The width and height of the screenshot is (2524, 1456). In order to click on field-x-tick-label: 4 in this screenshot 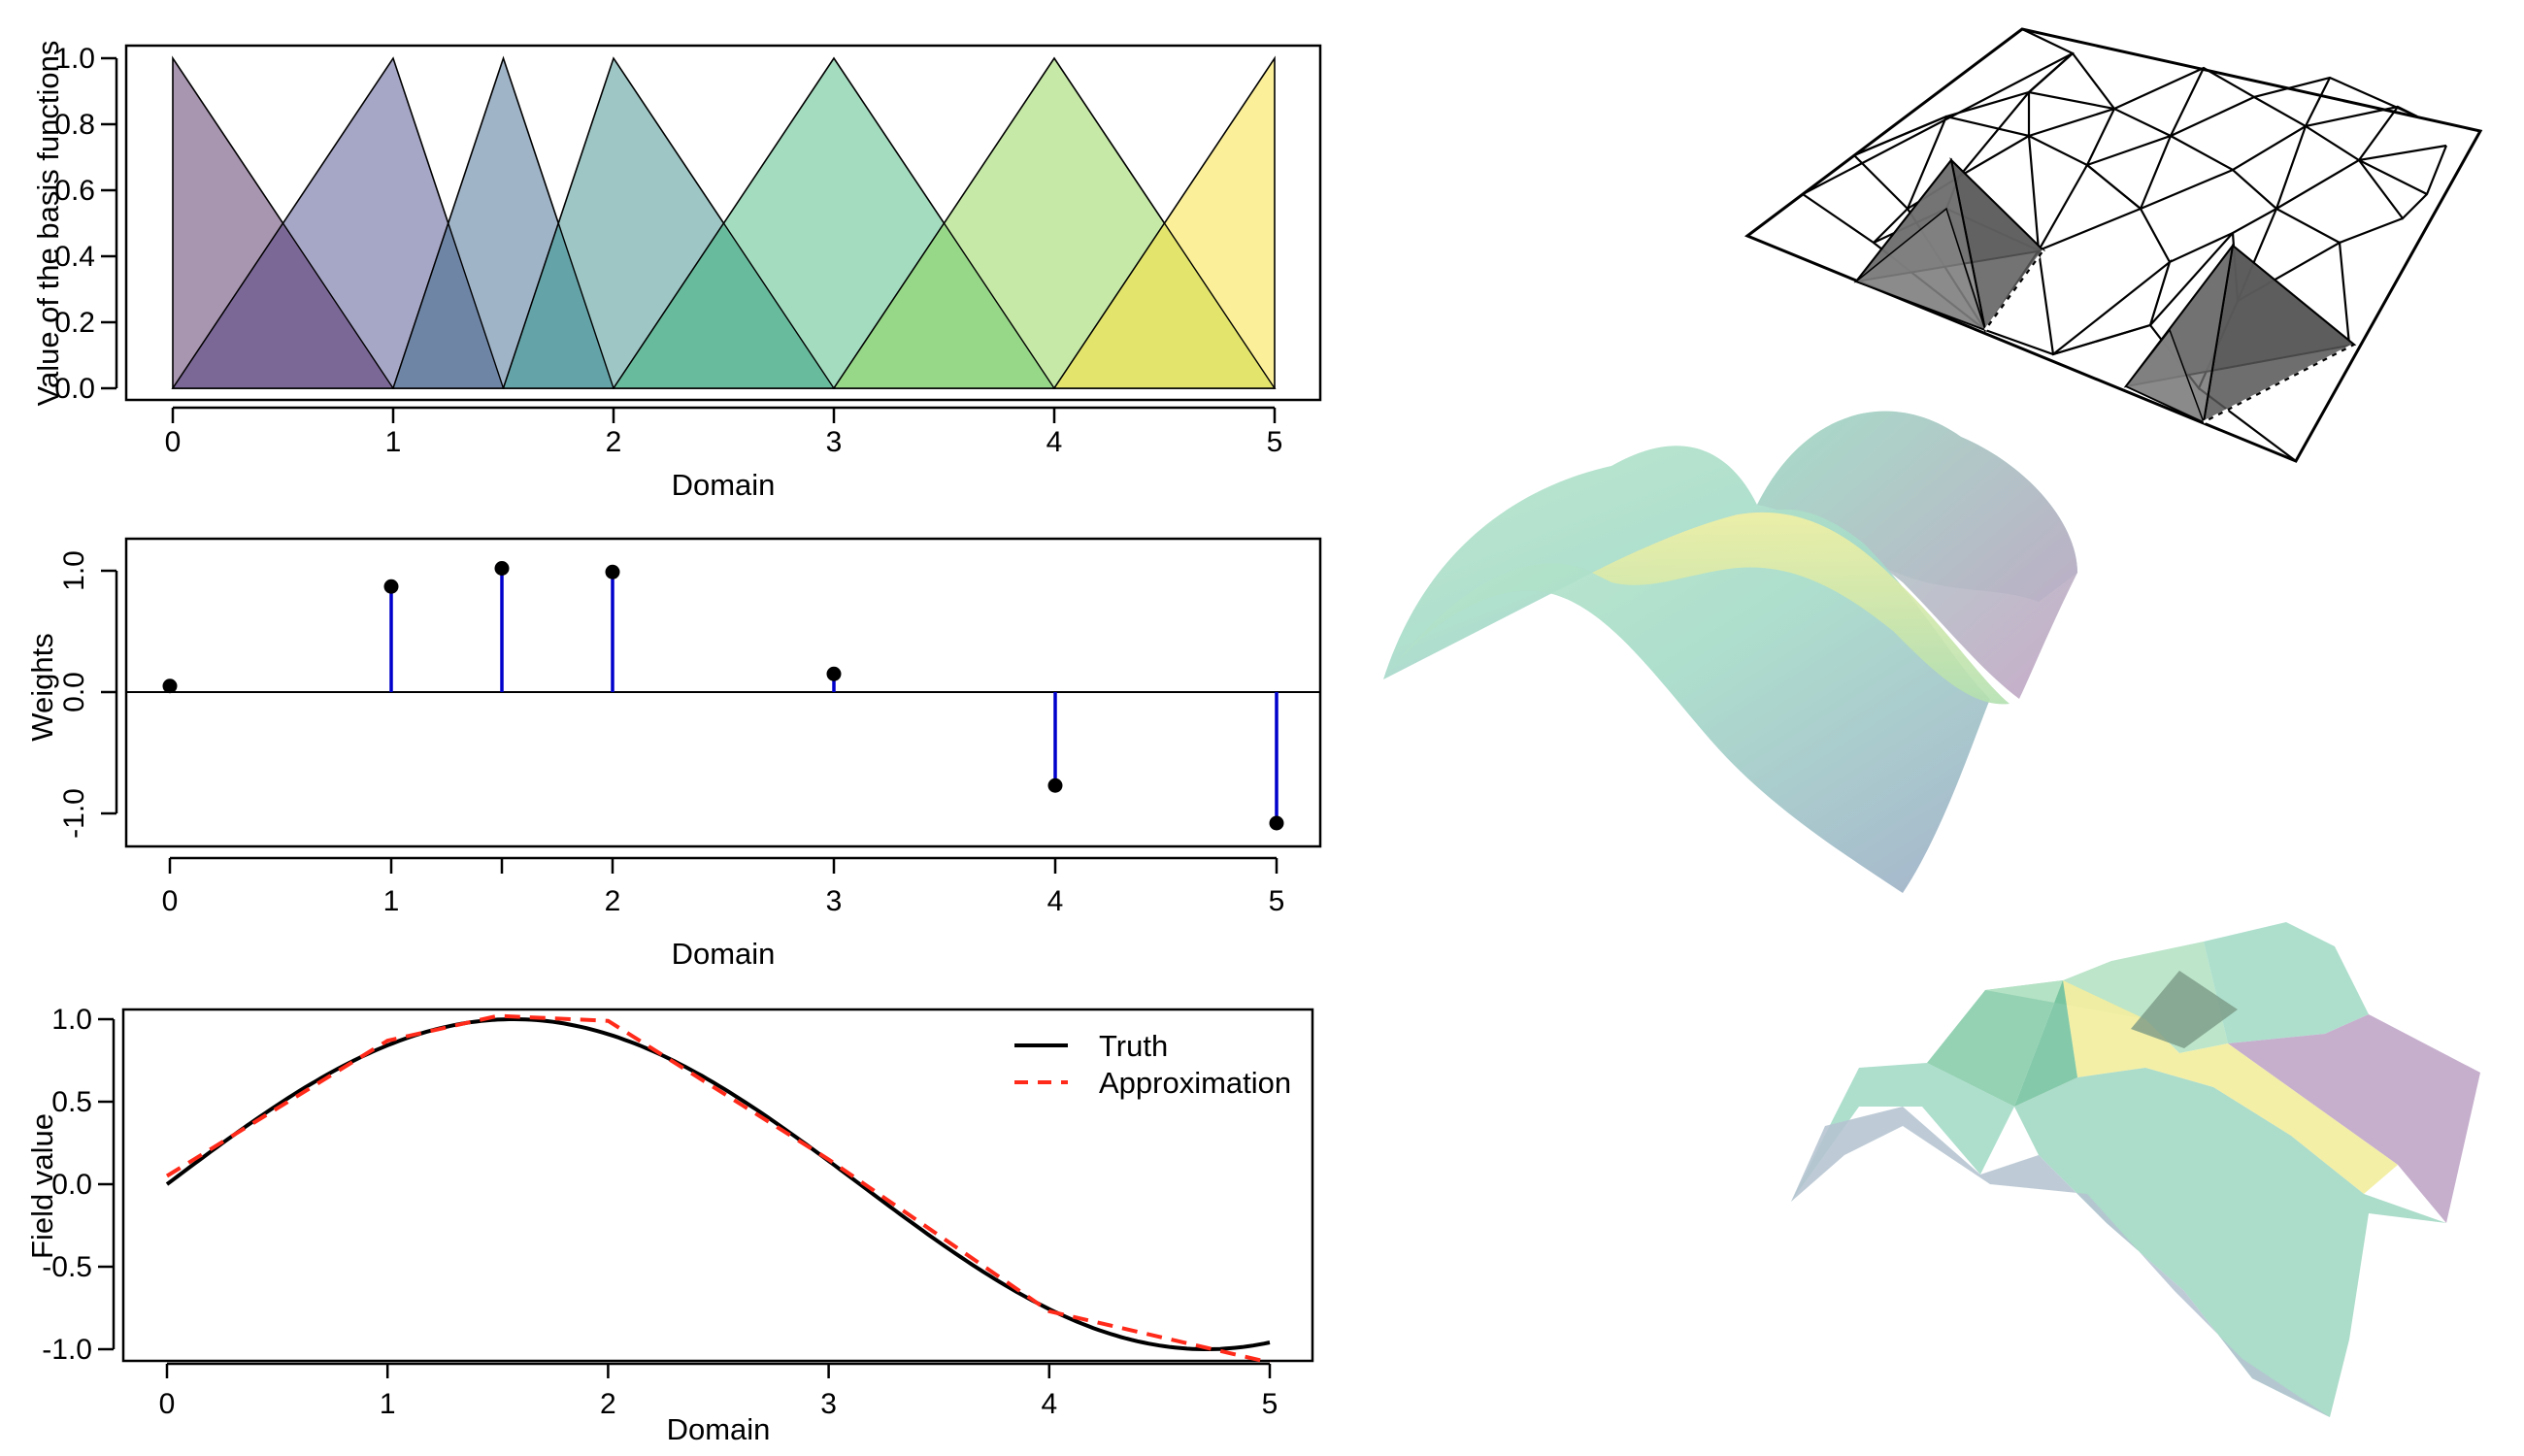, I will do `click(1049, 1404)`.